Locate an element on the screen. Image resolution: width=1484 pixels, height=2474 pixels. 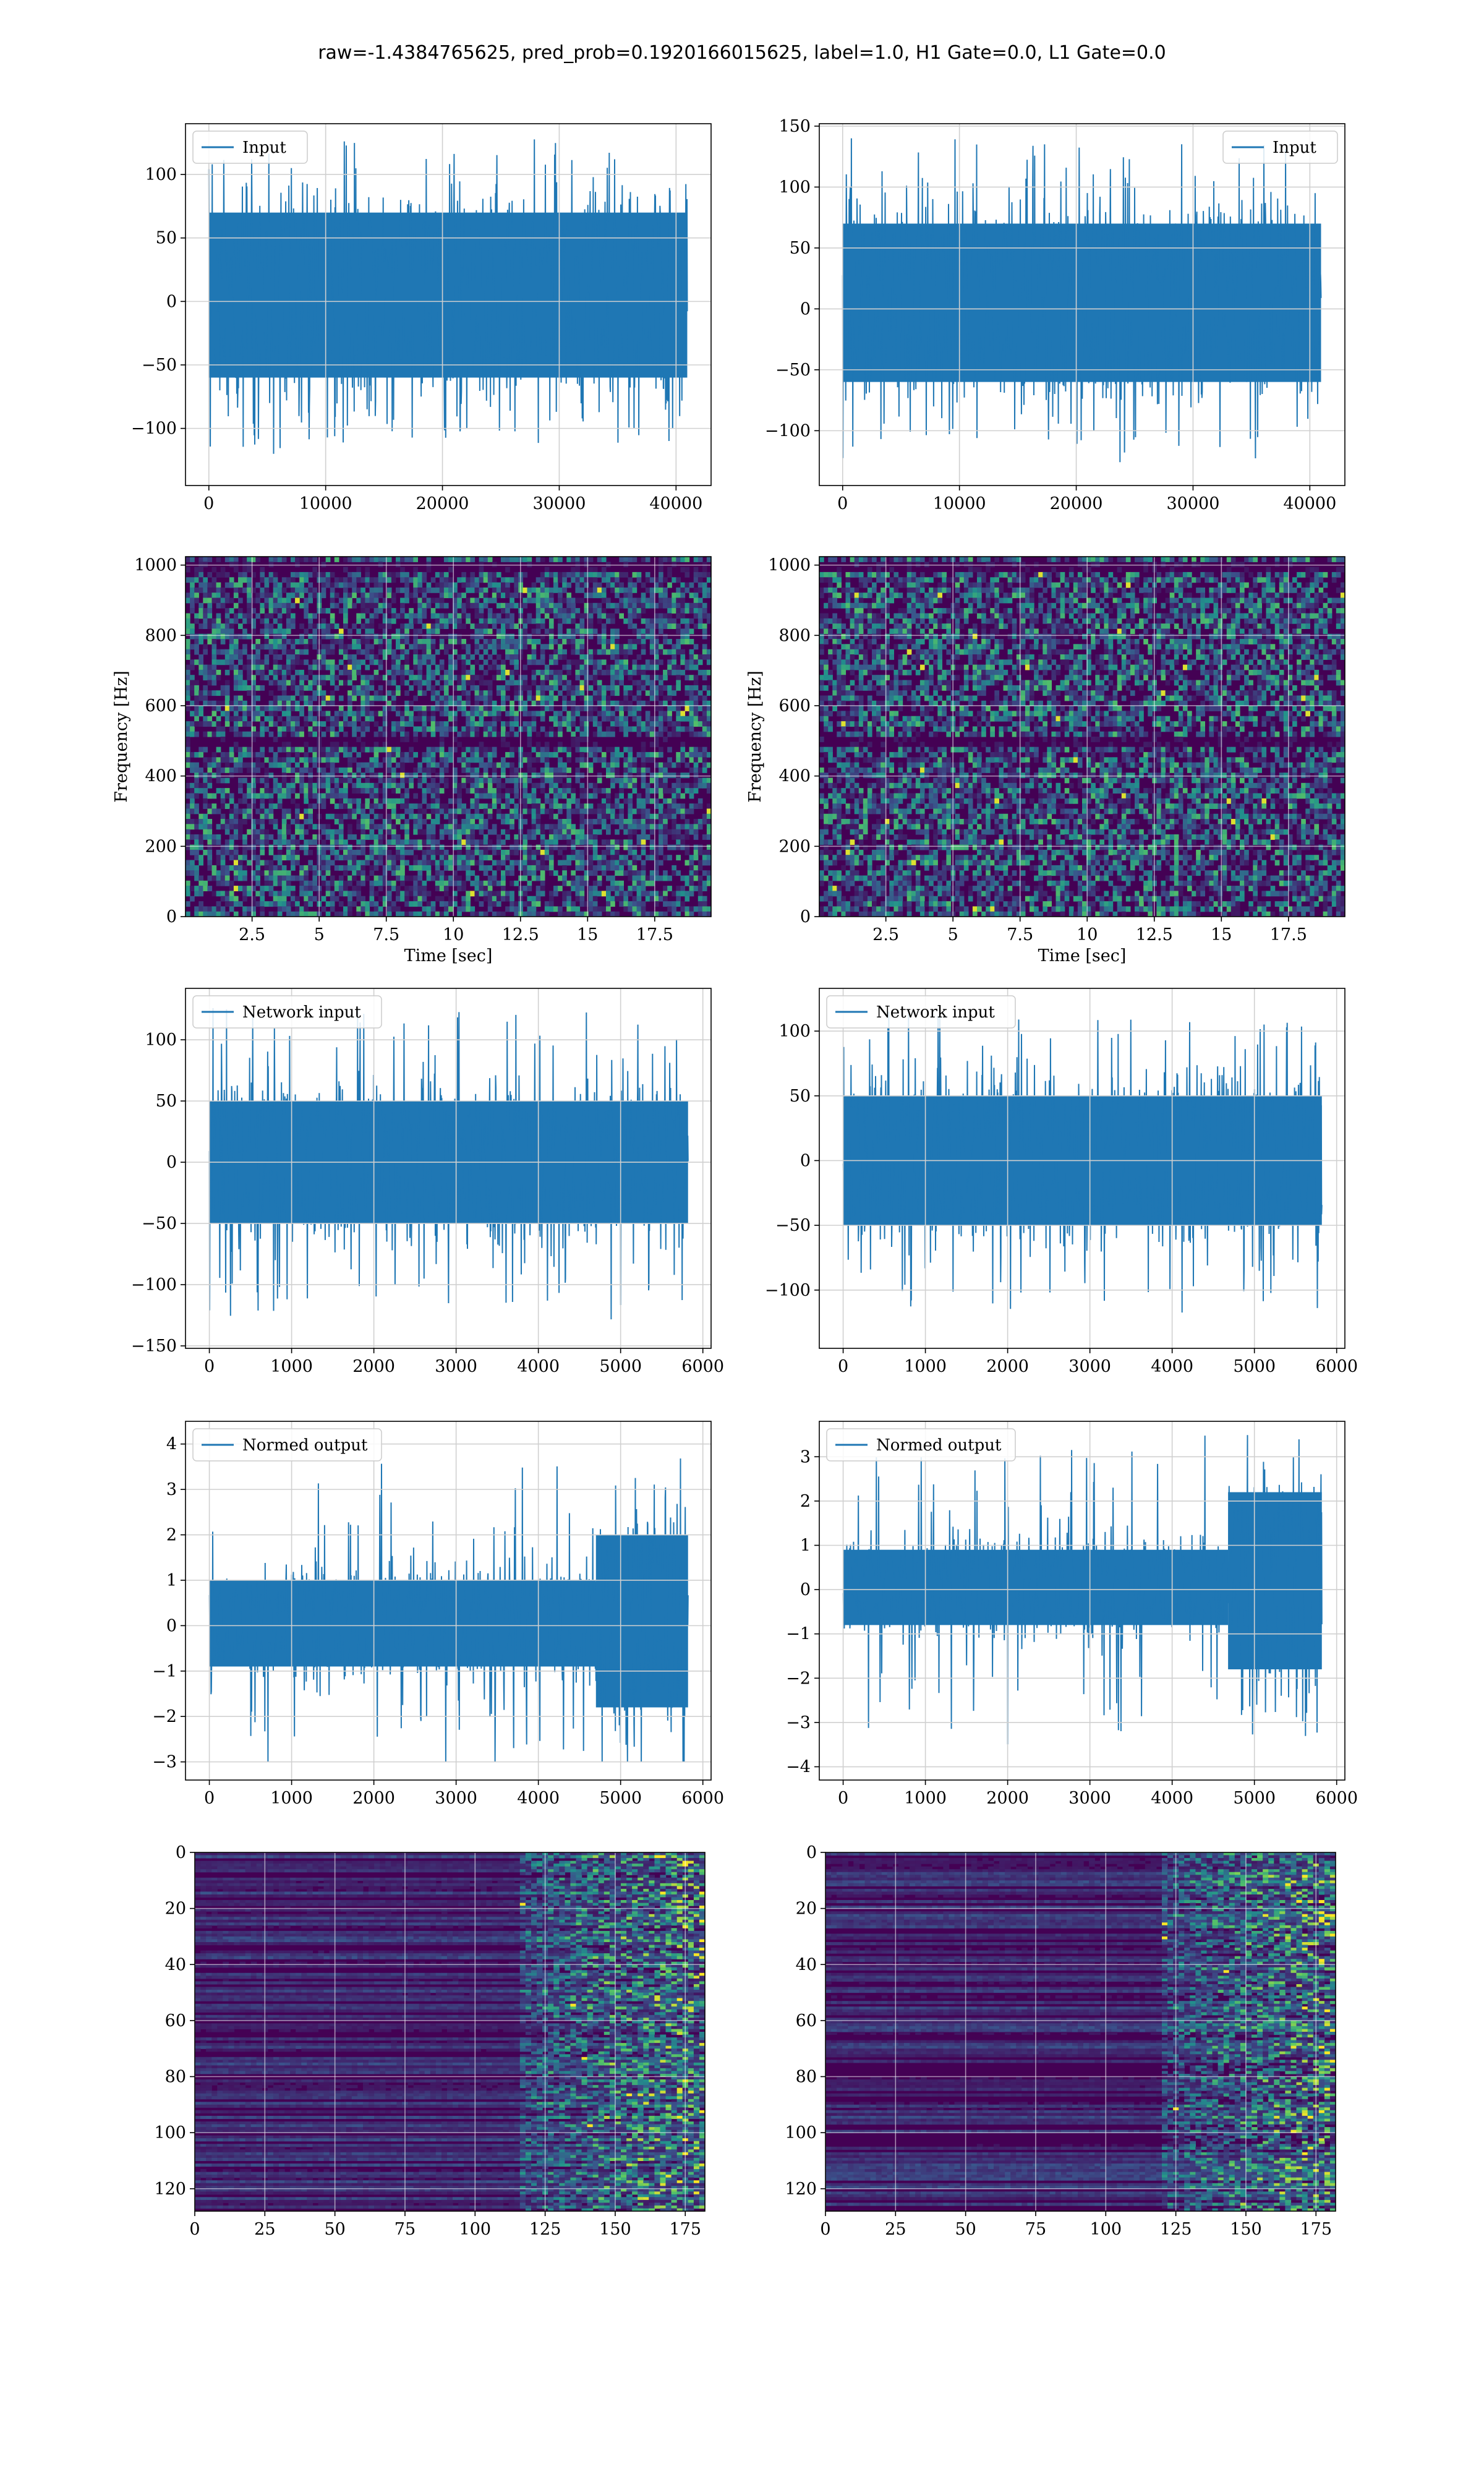
l1-feature-map-xtick-label: 0 is located at coordinates (825, 2229).